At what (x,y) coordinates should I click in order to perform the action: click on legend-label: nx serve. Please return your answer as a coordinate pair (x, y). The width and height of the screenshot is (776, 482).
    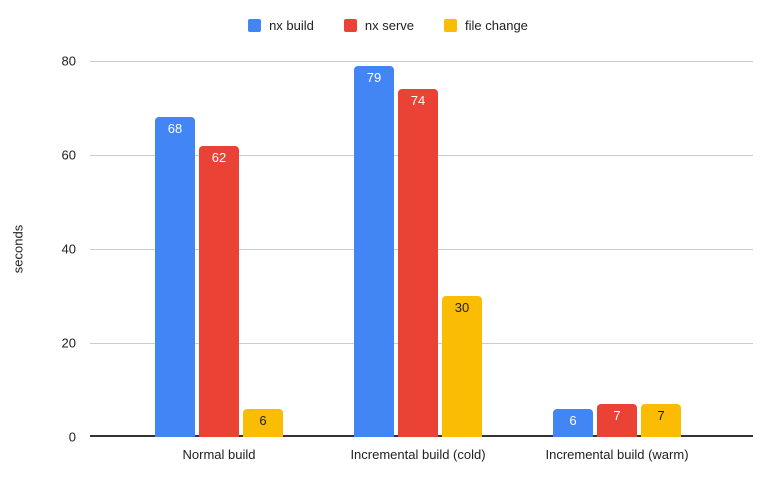
    Looking at the image, I should click on (389, 25).